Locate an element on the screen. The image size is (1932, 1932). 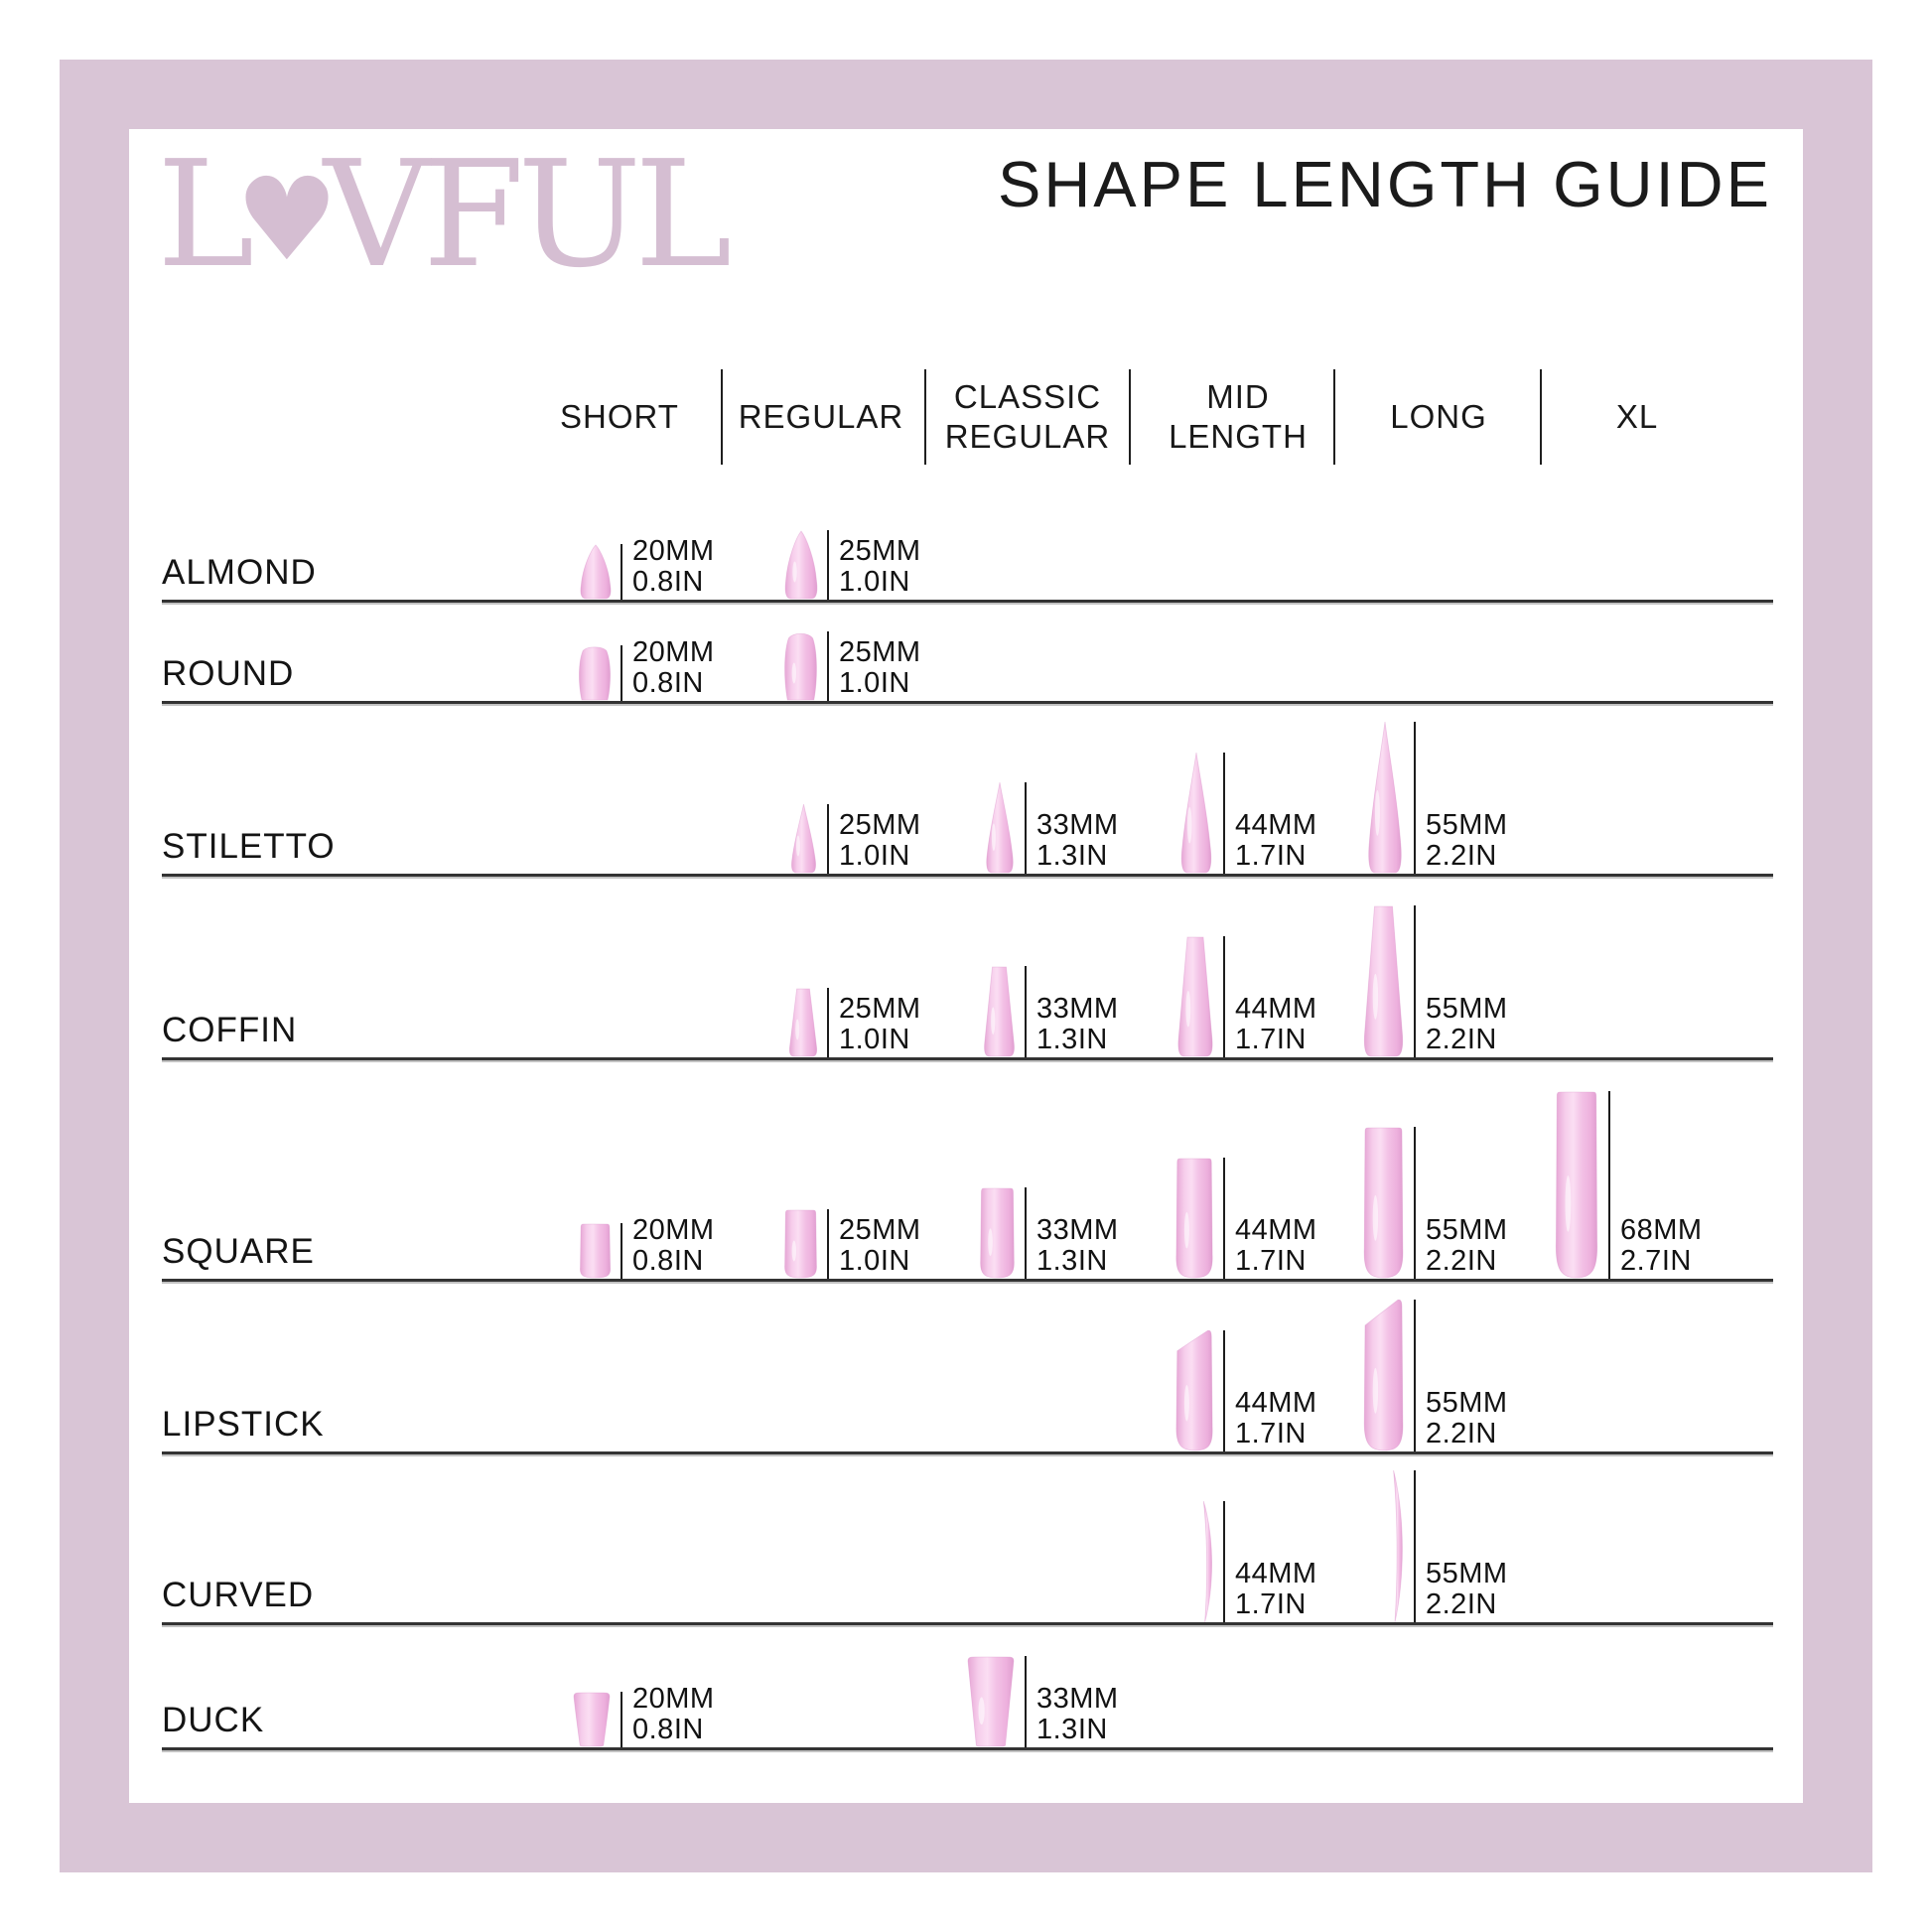
nail-curved-long is located at coordinates (1398, 1546).